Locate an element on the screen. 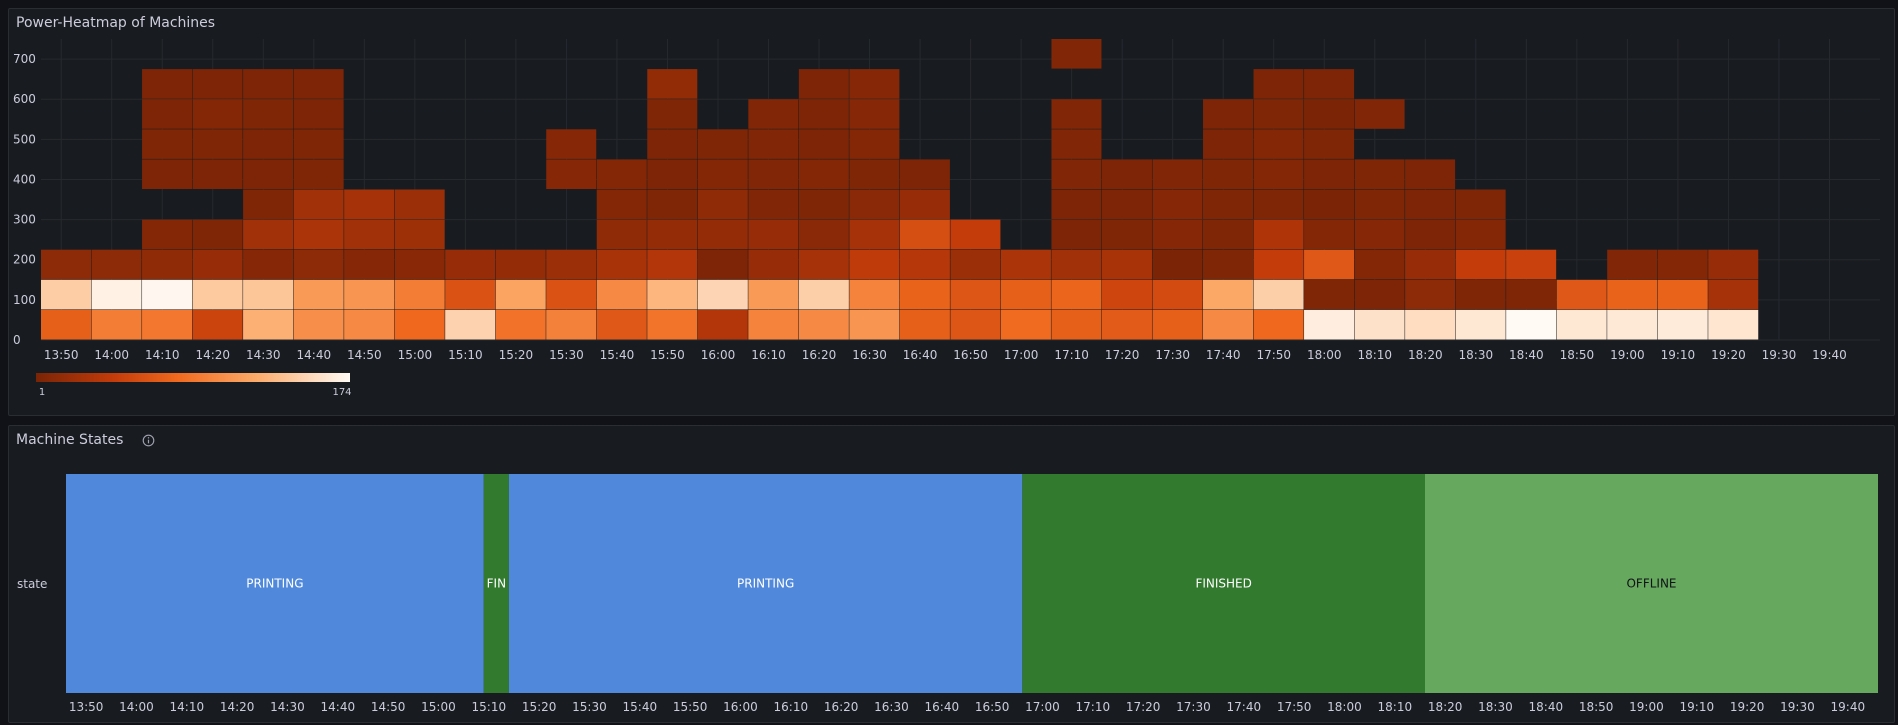 The image size is (1898, 725). x-tick-label: 18:20 is located at coordinates (1445, 707).